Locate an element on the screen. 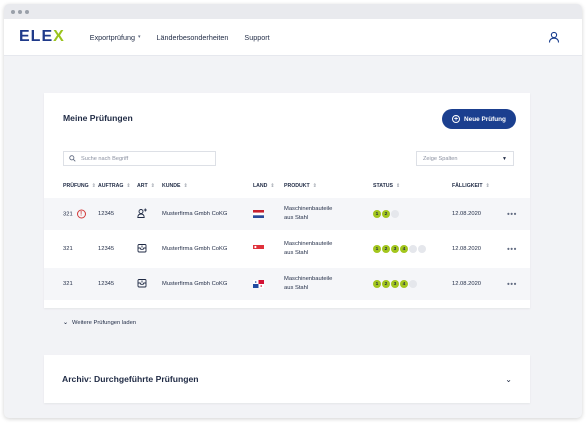 This screenshot has width=586, height=423. columns-select: Zeige Spalten ▼ is located at coordinates (465, 158).